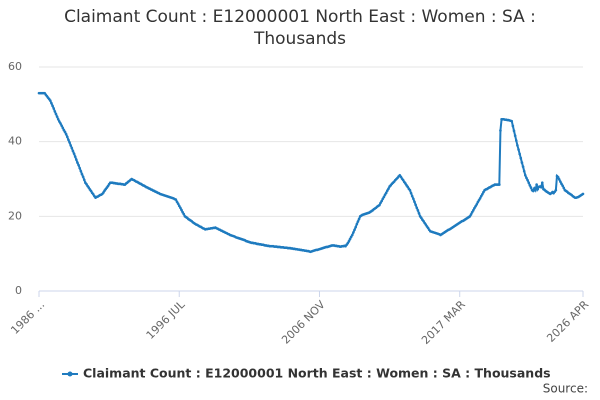  I want to click on y-tick-label: 20, so click(15, 215).